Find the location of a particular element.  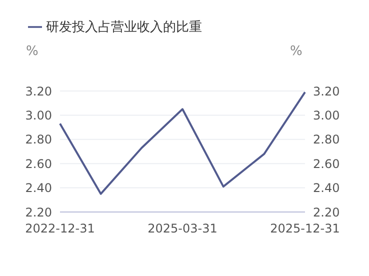

legend-label: 研发投入占营业收入的比重 is located at coordinates (124, 27).